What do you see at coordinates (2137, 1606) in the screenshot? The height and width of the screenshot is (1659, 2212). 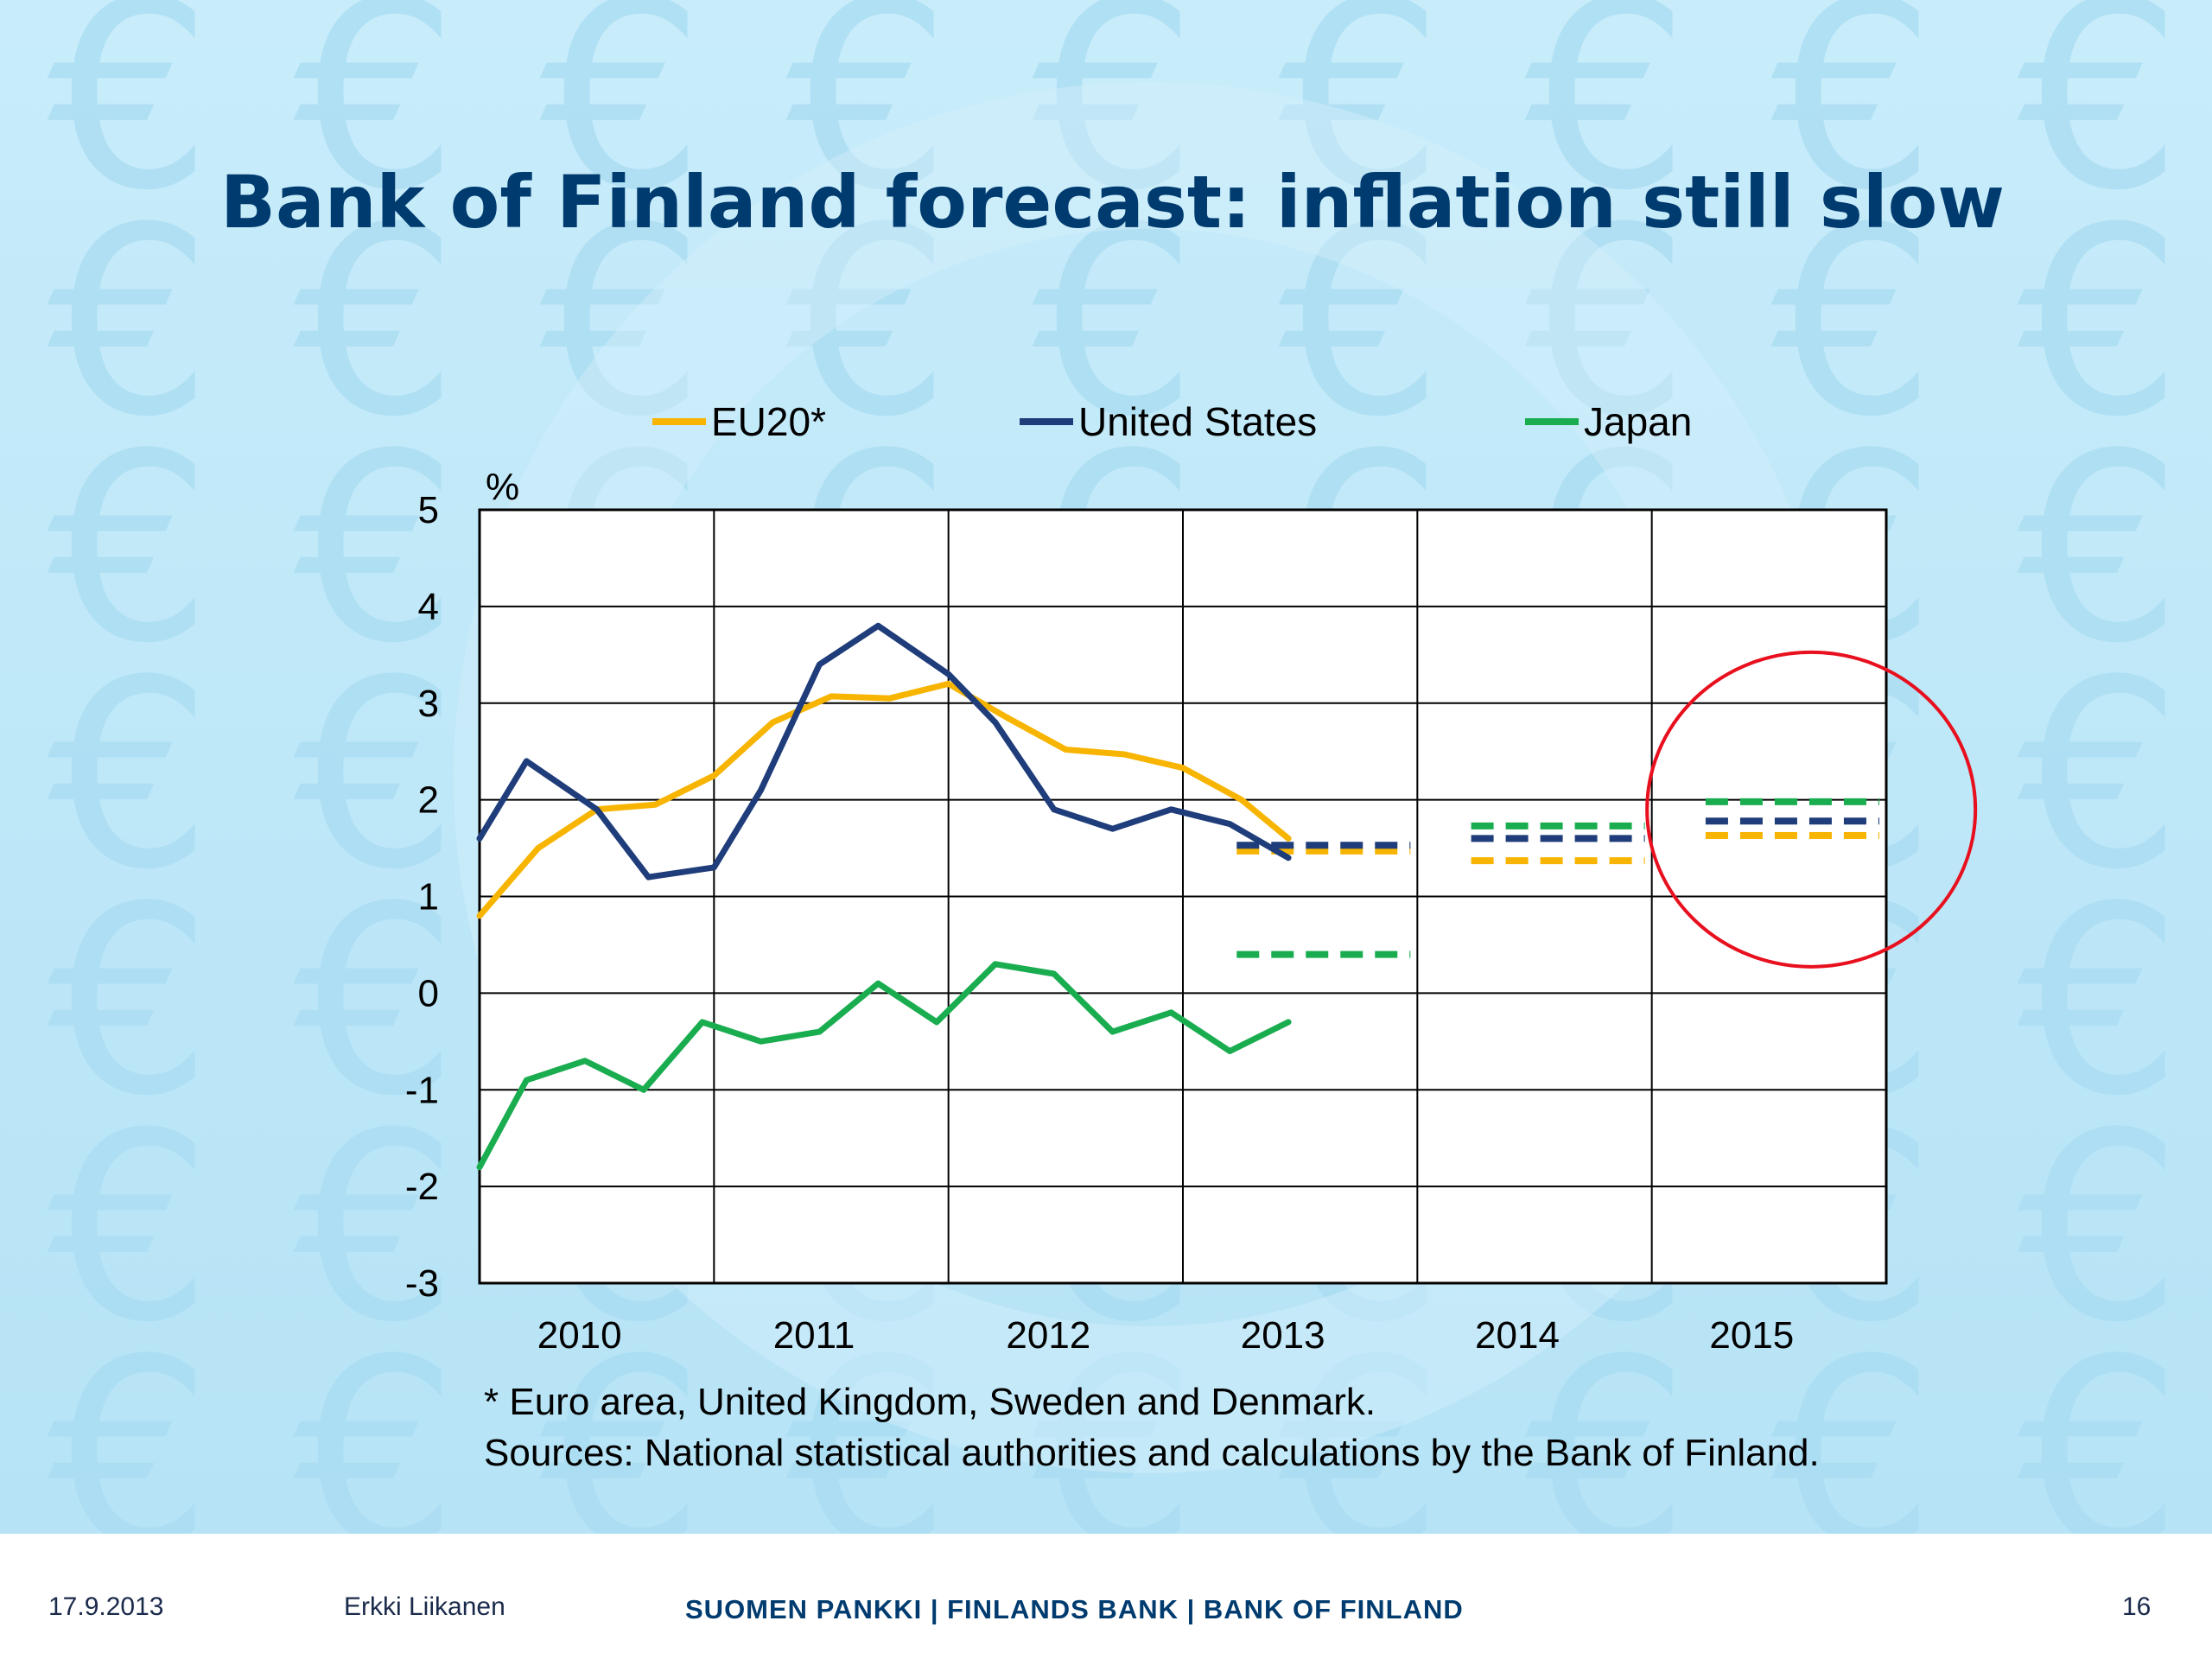 I see `footer-page-number: 16` at bounding box center [2137, 1606].